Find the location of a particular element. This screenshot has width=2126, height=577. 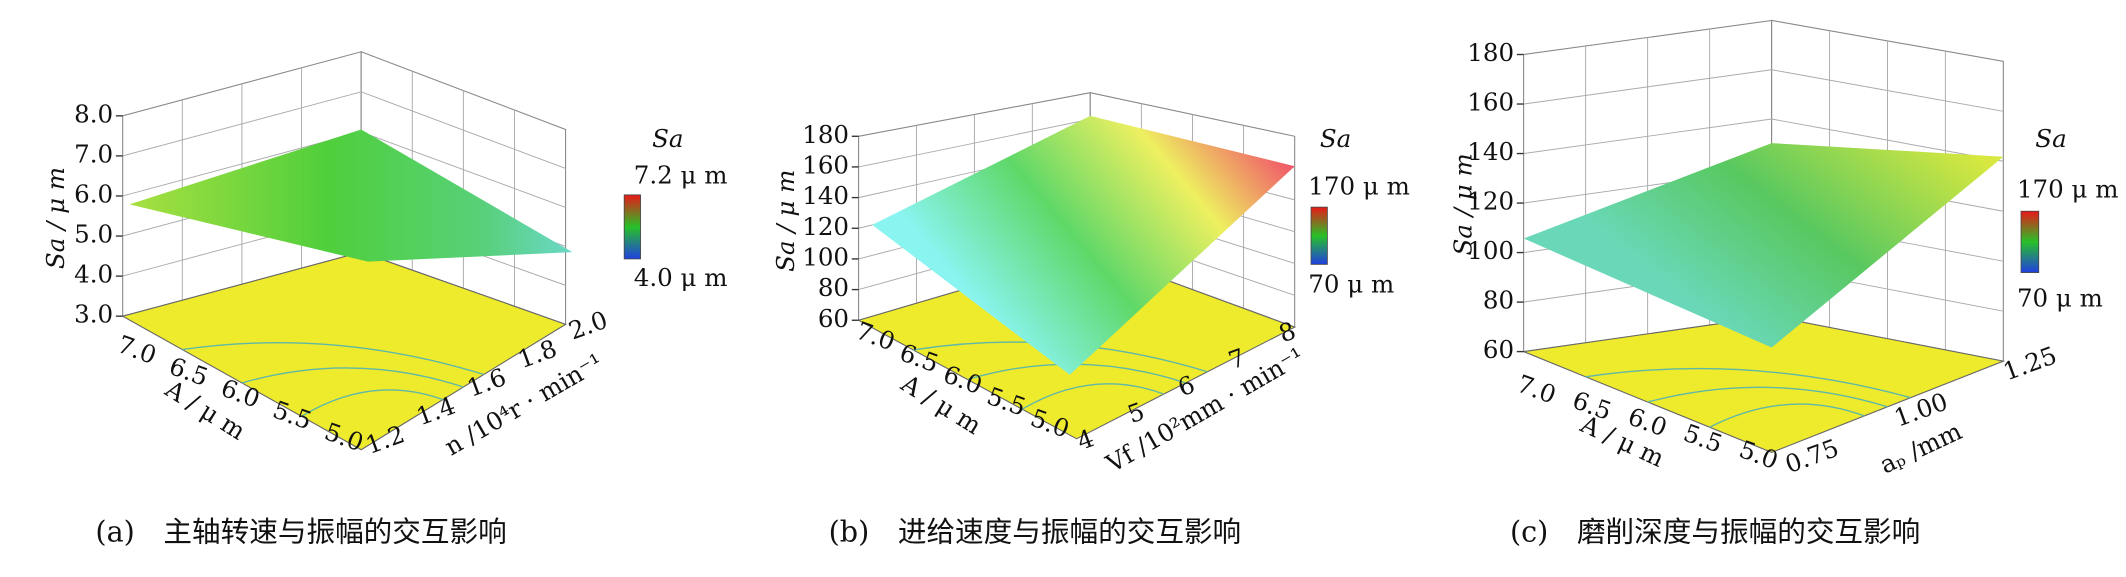

z-tick-label: 3.0 is located at coordinates (93, 314).